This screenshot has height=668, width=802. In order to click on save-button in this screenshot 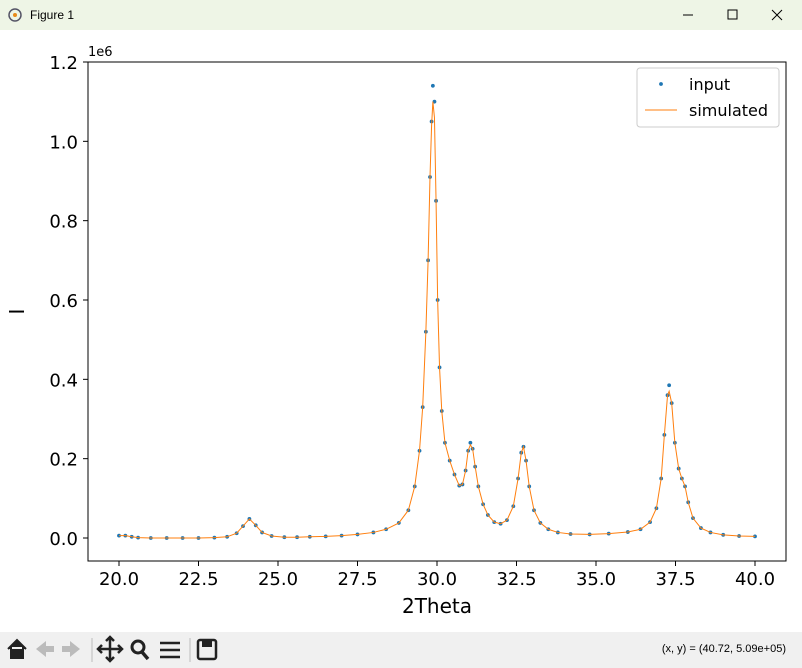, I will do `click(207, 649)`.